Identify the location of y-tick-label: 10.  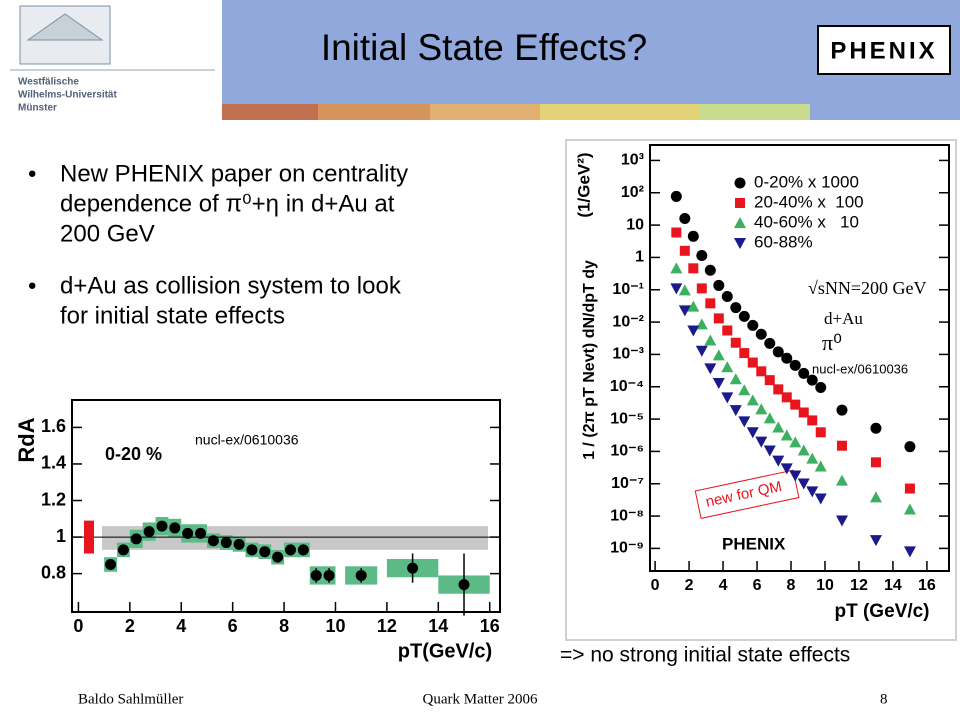
(635, 224).